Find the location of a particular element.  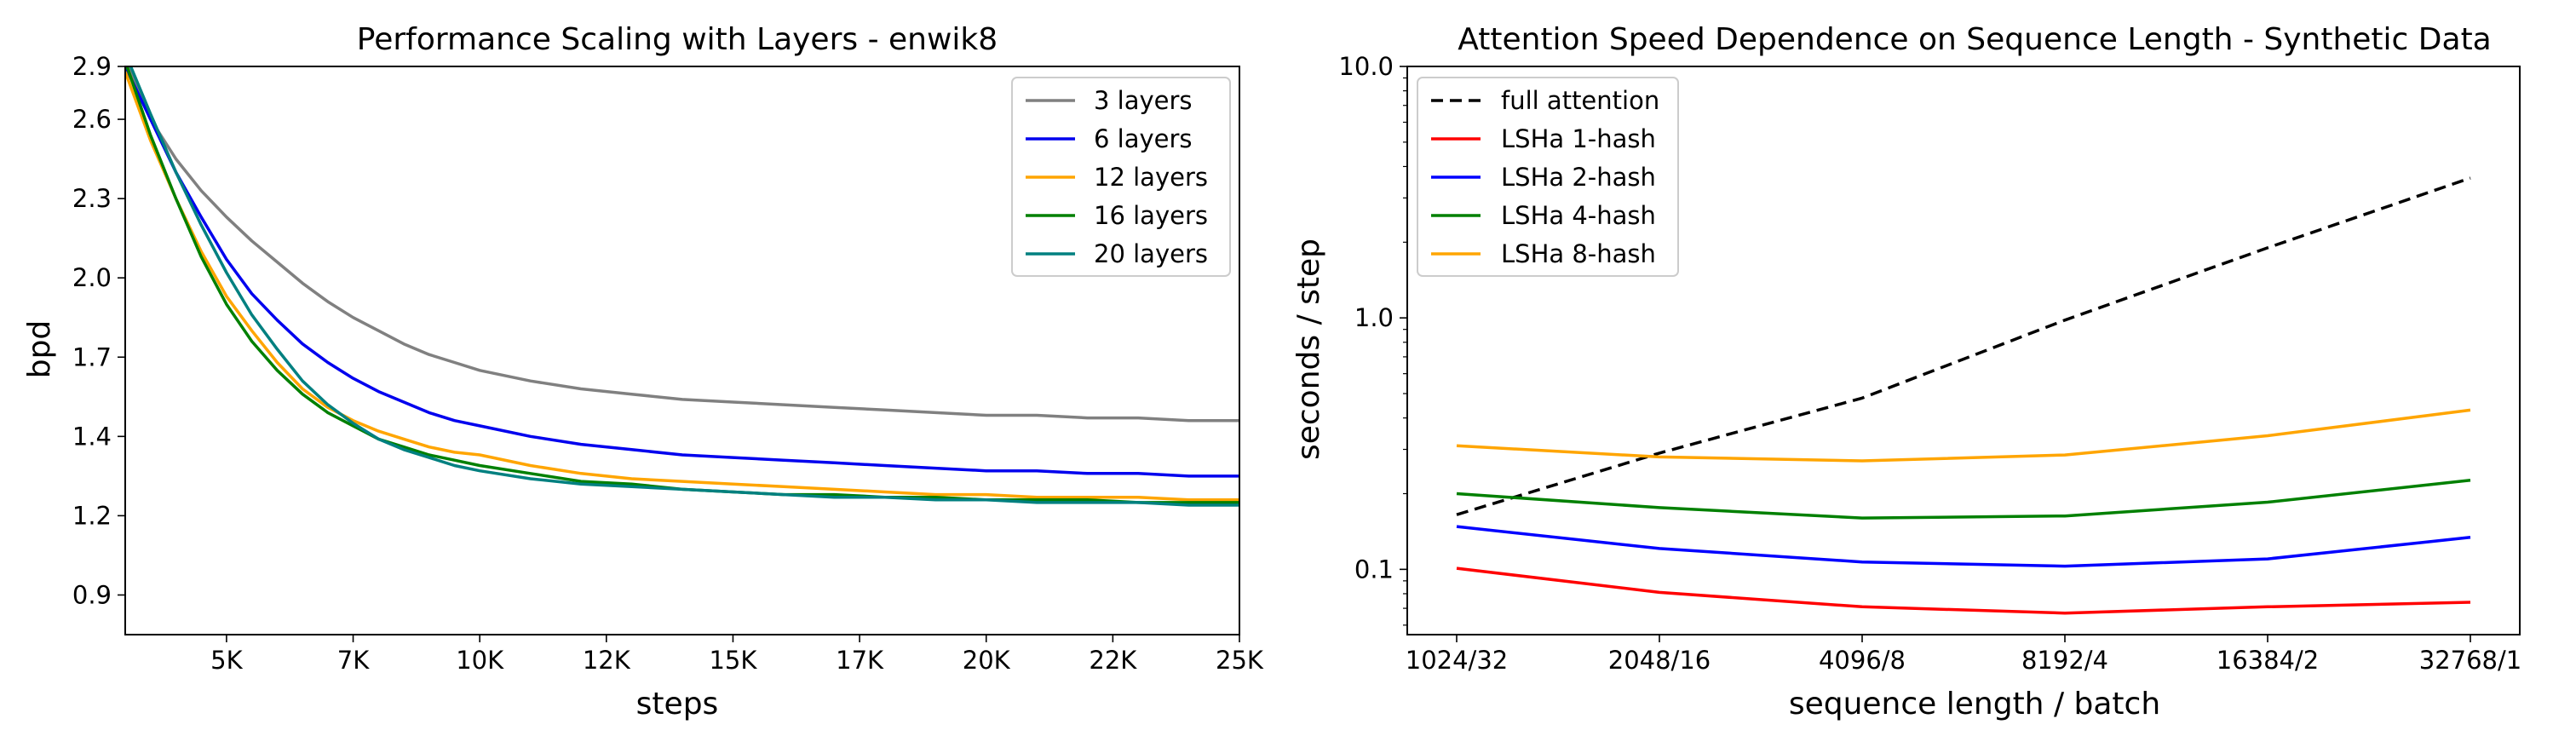

chart-left-title: Performance Scaling with Layers - enwik8 is located at coordinates (678, 40).